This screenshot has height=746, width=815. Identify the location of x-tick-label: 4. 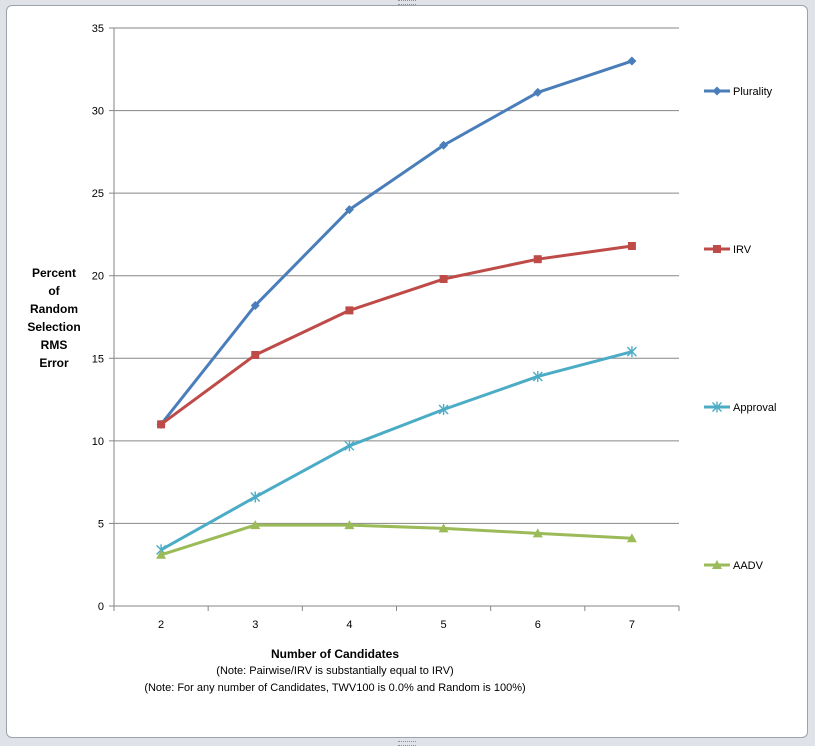
(349, 625).